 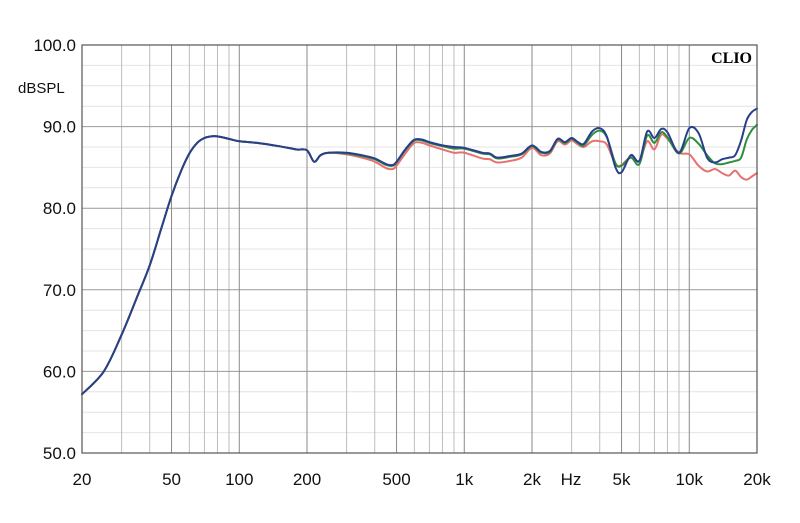 What do you see at coordinates (622, 479) in the screenshot?
I see `x-tick-label: 5k` at bounding box center [622, 479].